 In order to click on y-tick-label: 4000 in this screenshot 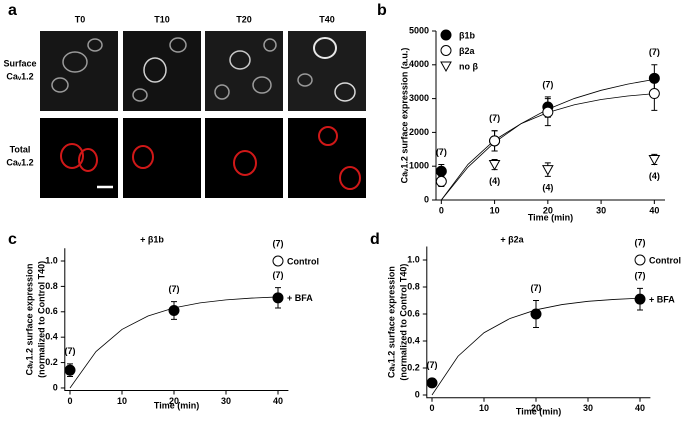, I will do `click(419, 64)`.